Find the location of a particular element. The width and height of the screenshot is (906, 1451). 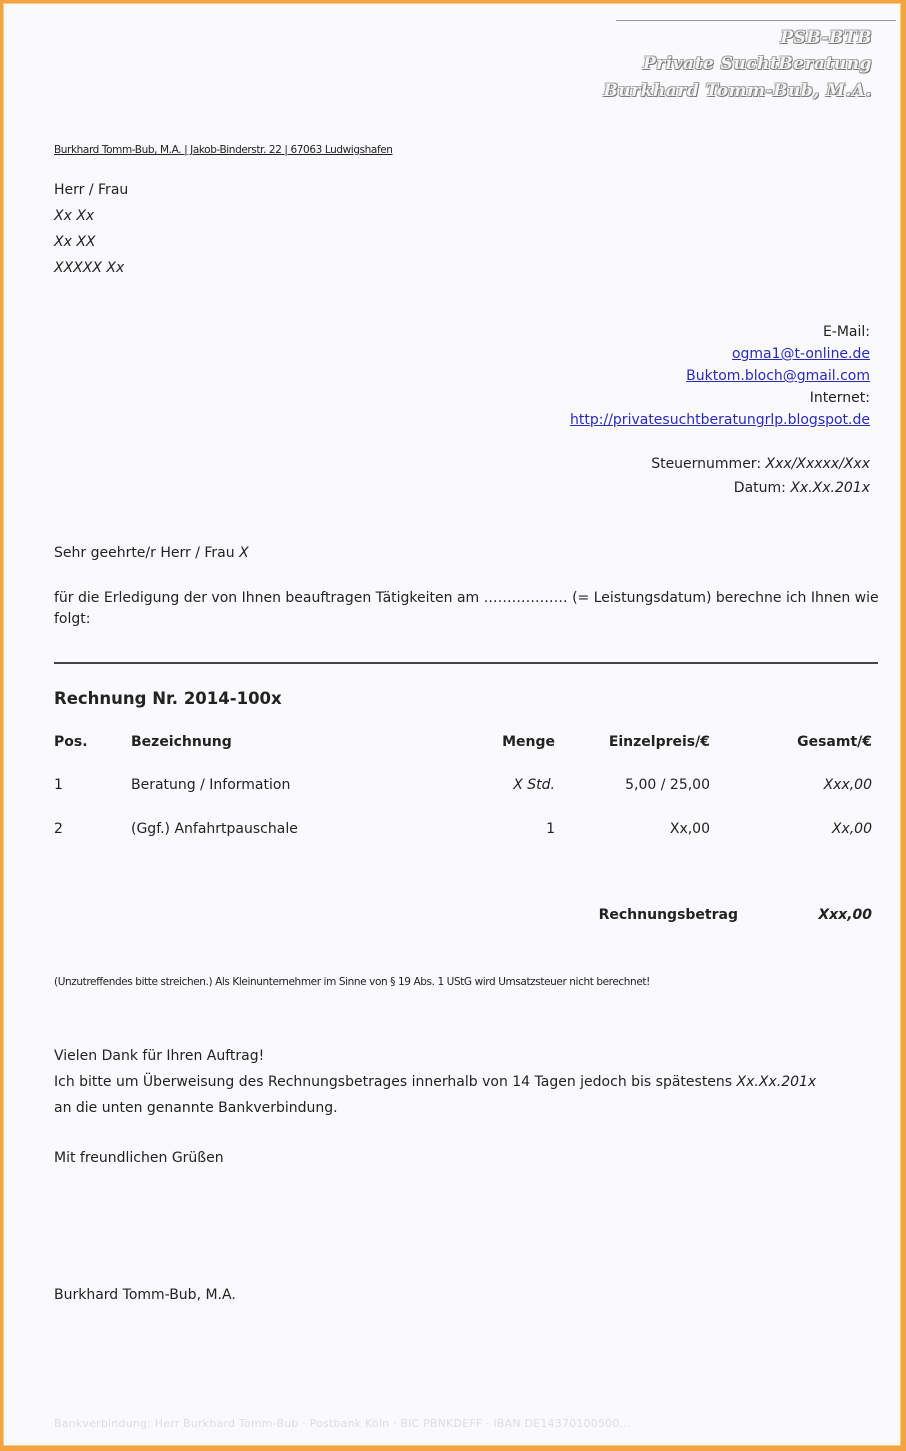

row1-pos: 1 is located at coordinates (58, 785).